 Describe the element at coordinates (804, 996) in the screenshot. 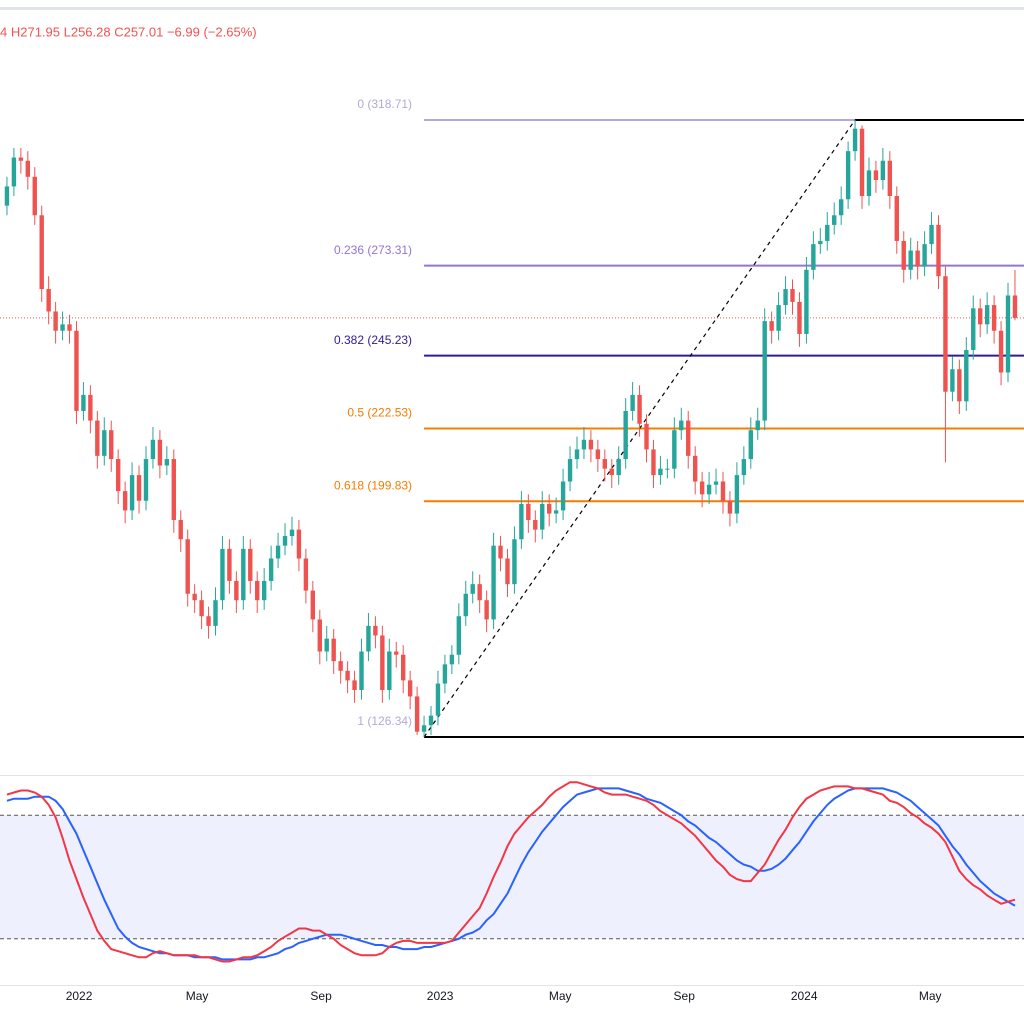

I see `x-tick-label: 2024` at that location.